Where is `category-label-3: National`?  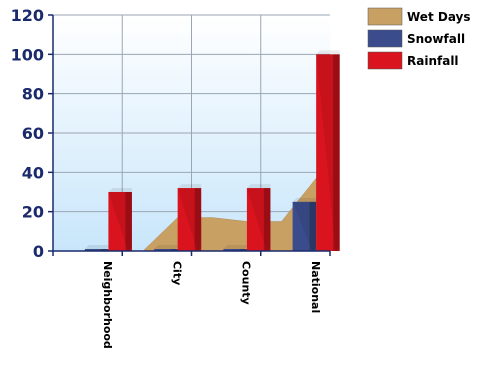 category-label-3: National is located at coordinates (315, 287).